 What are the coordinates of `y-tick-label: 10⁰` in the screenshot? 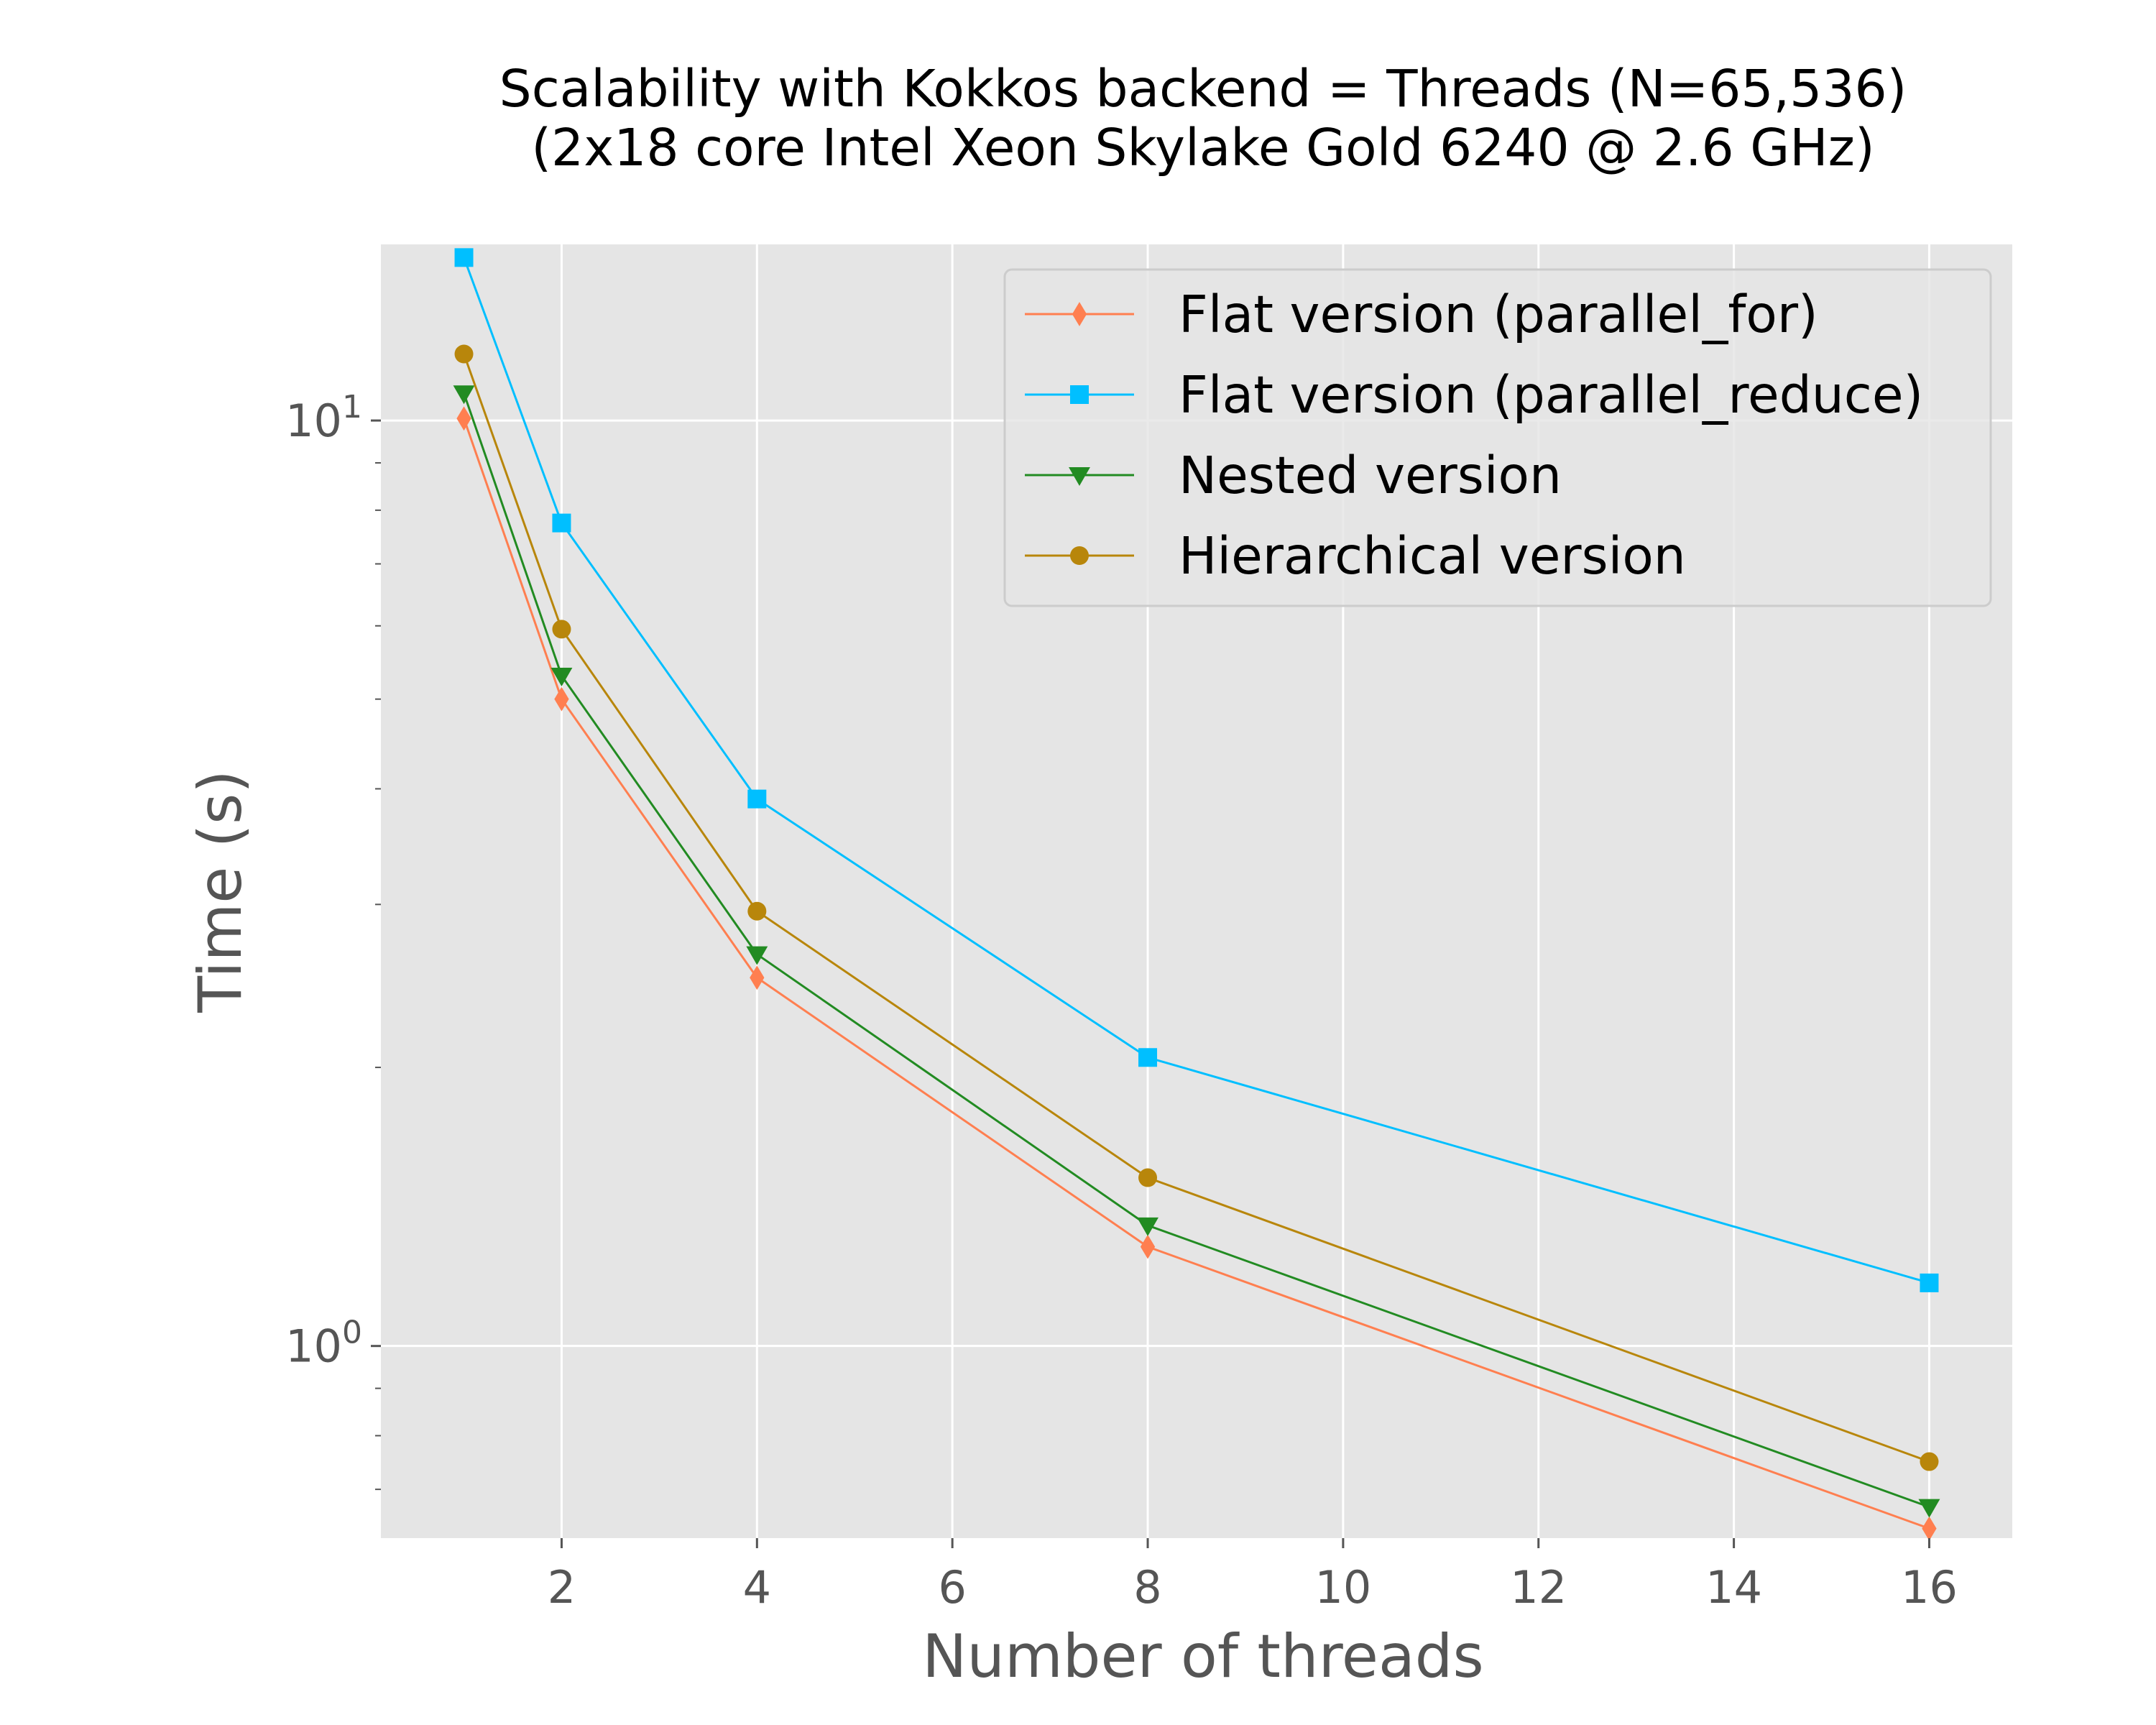 It's located at (323, 1344).